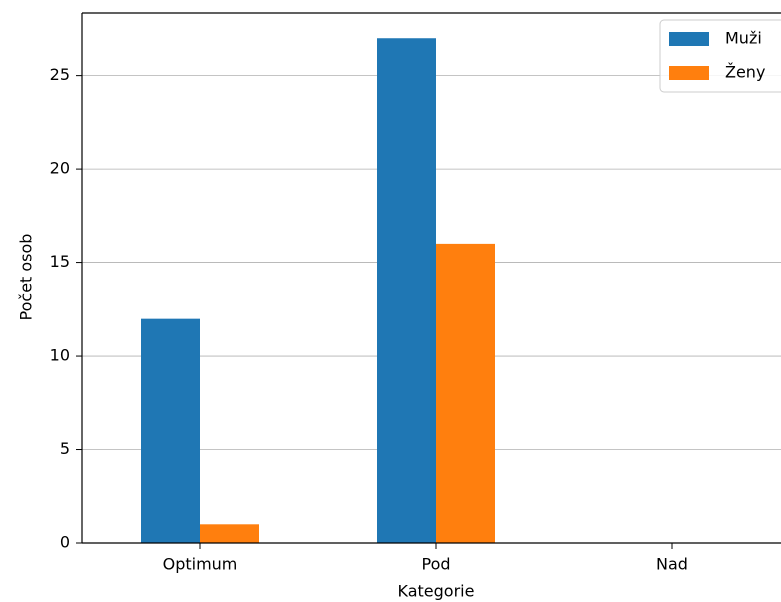  Describe the element at coordinates (60, 74) in the screenshot. I see `y-tick-label: 25` at that location.